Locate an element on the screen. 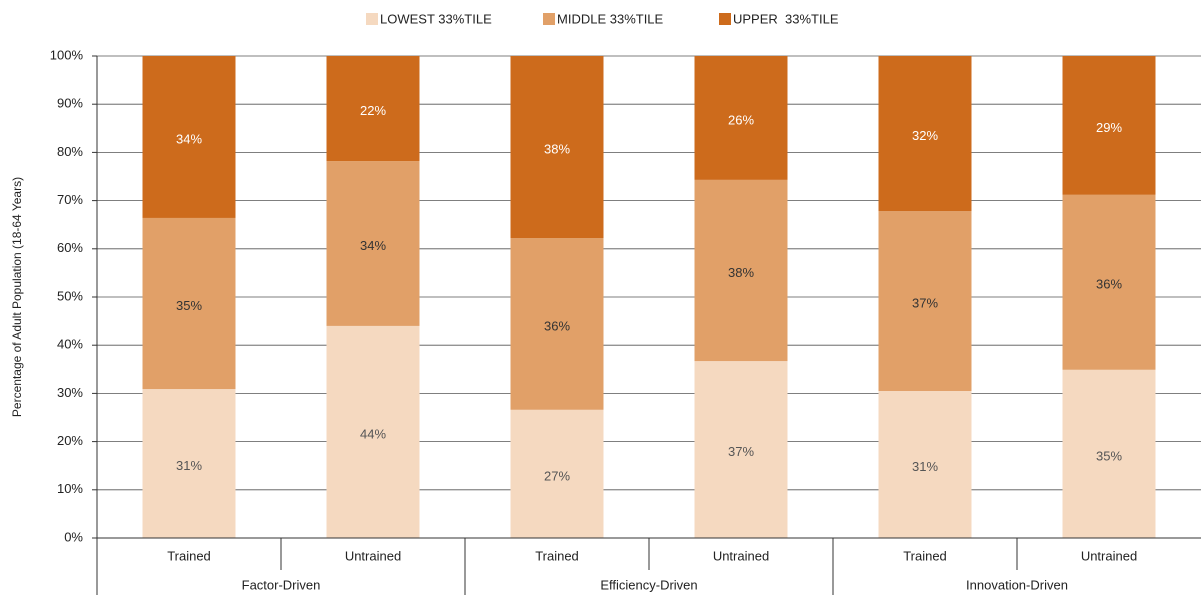 This screenshot has height=595, width=1201. data-label: 44% is located at coordinates (373, 433).